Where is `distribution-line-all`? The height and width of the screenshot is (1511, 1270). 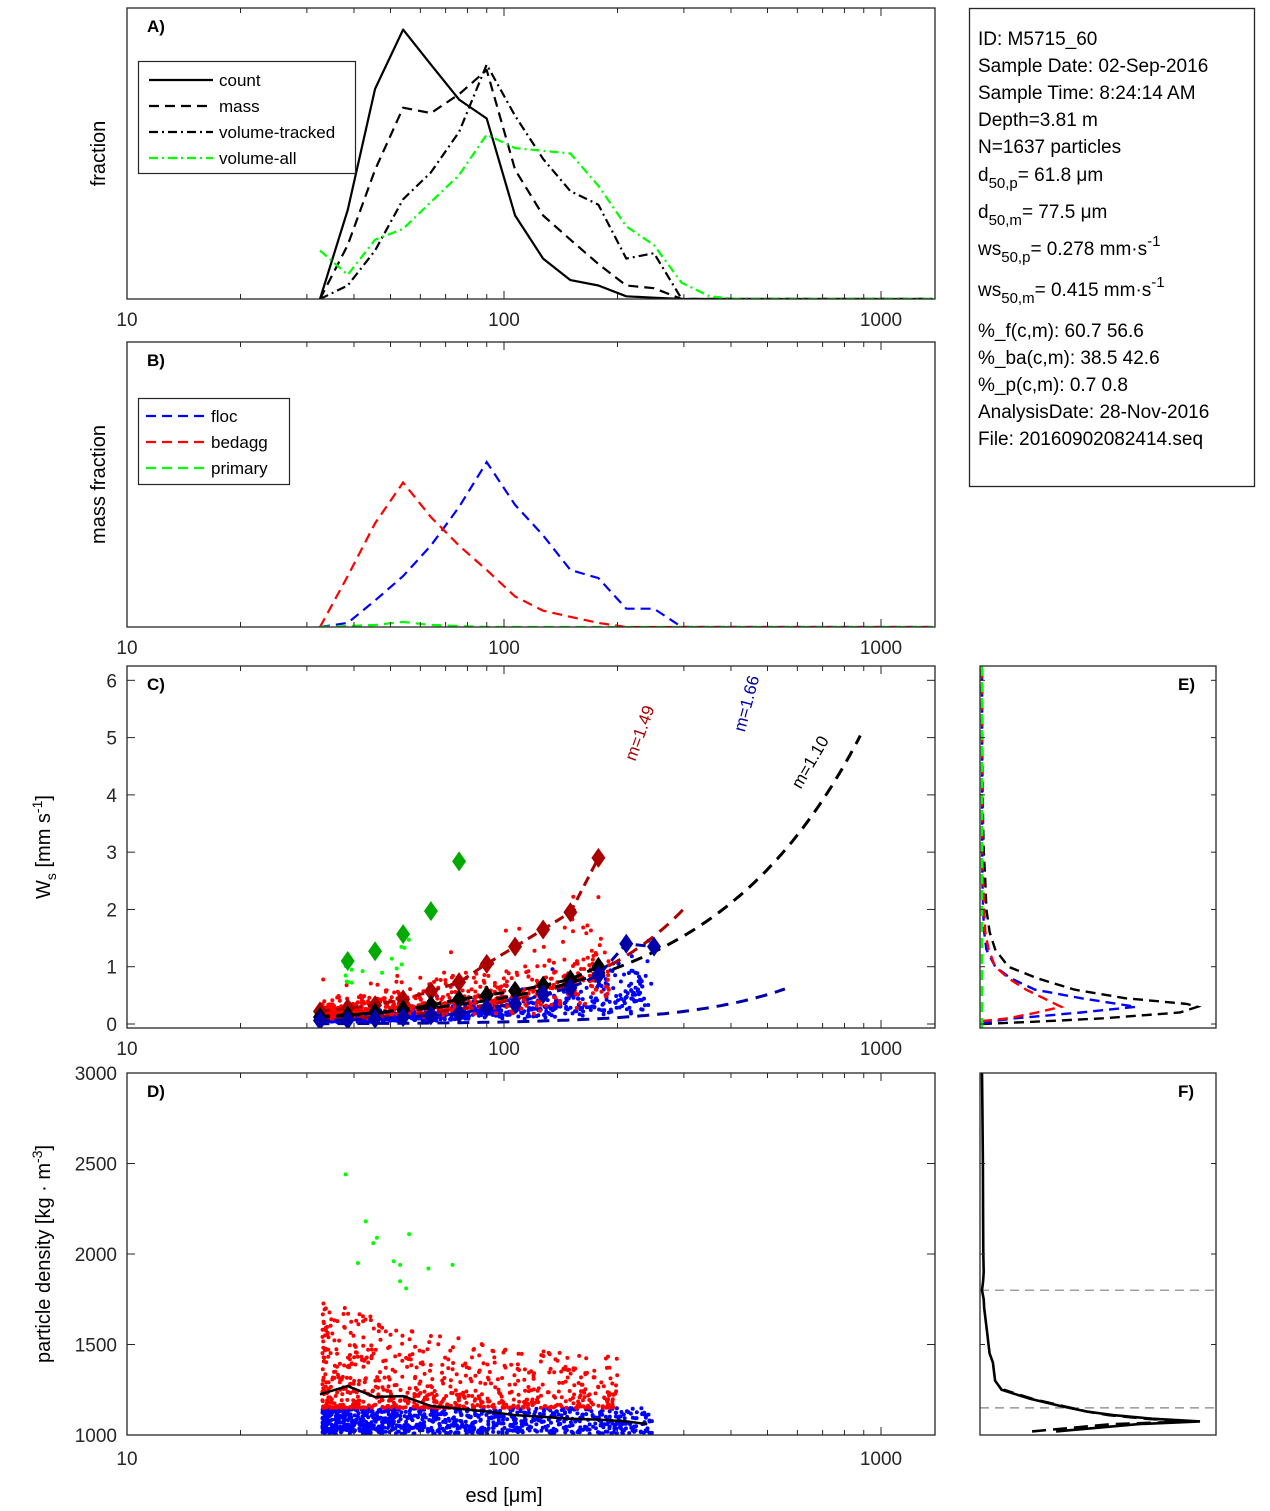 distribution-line-all is located at coordinates (1091, 845).